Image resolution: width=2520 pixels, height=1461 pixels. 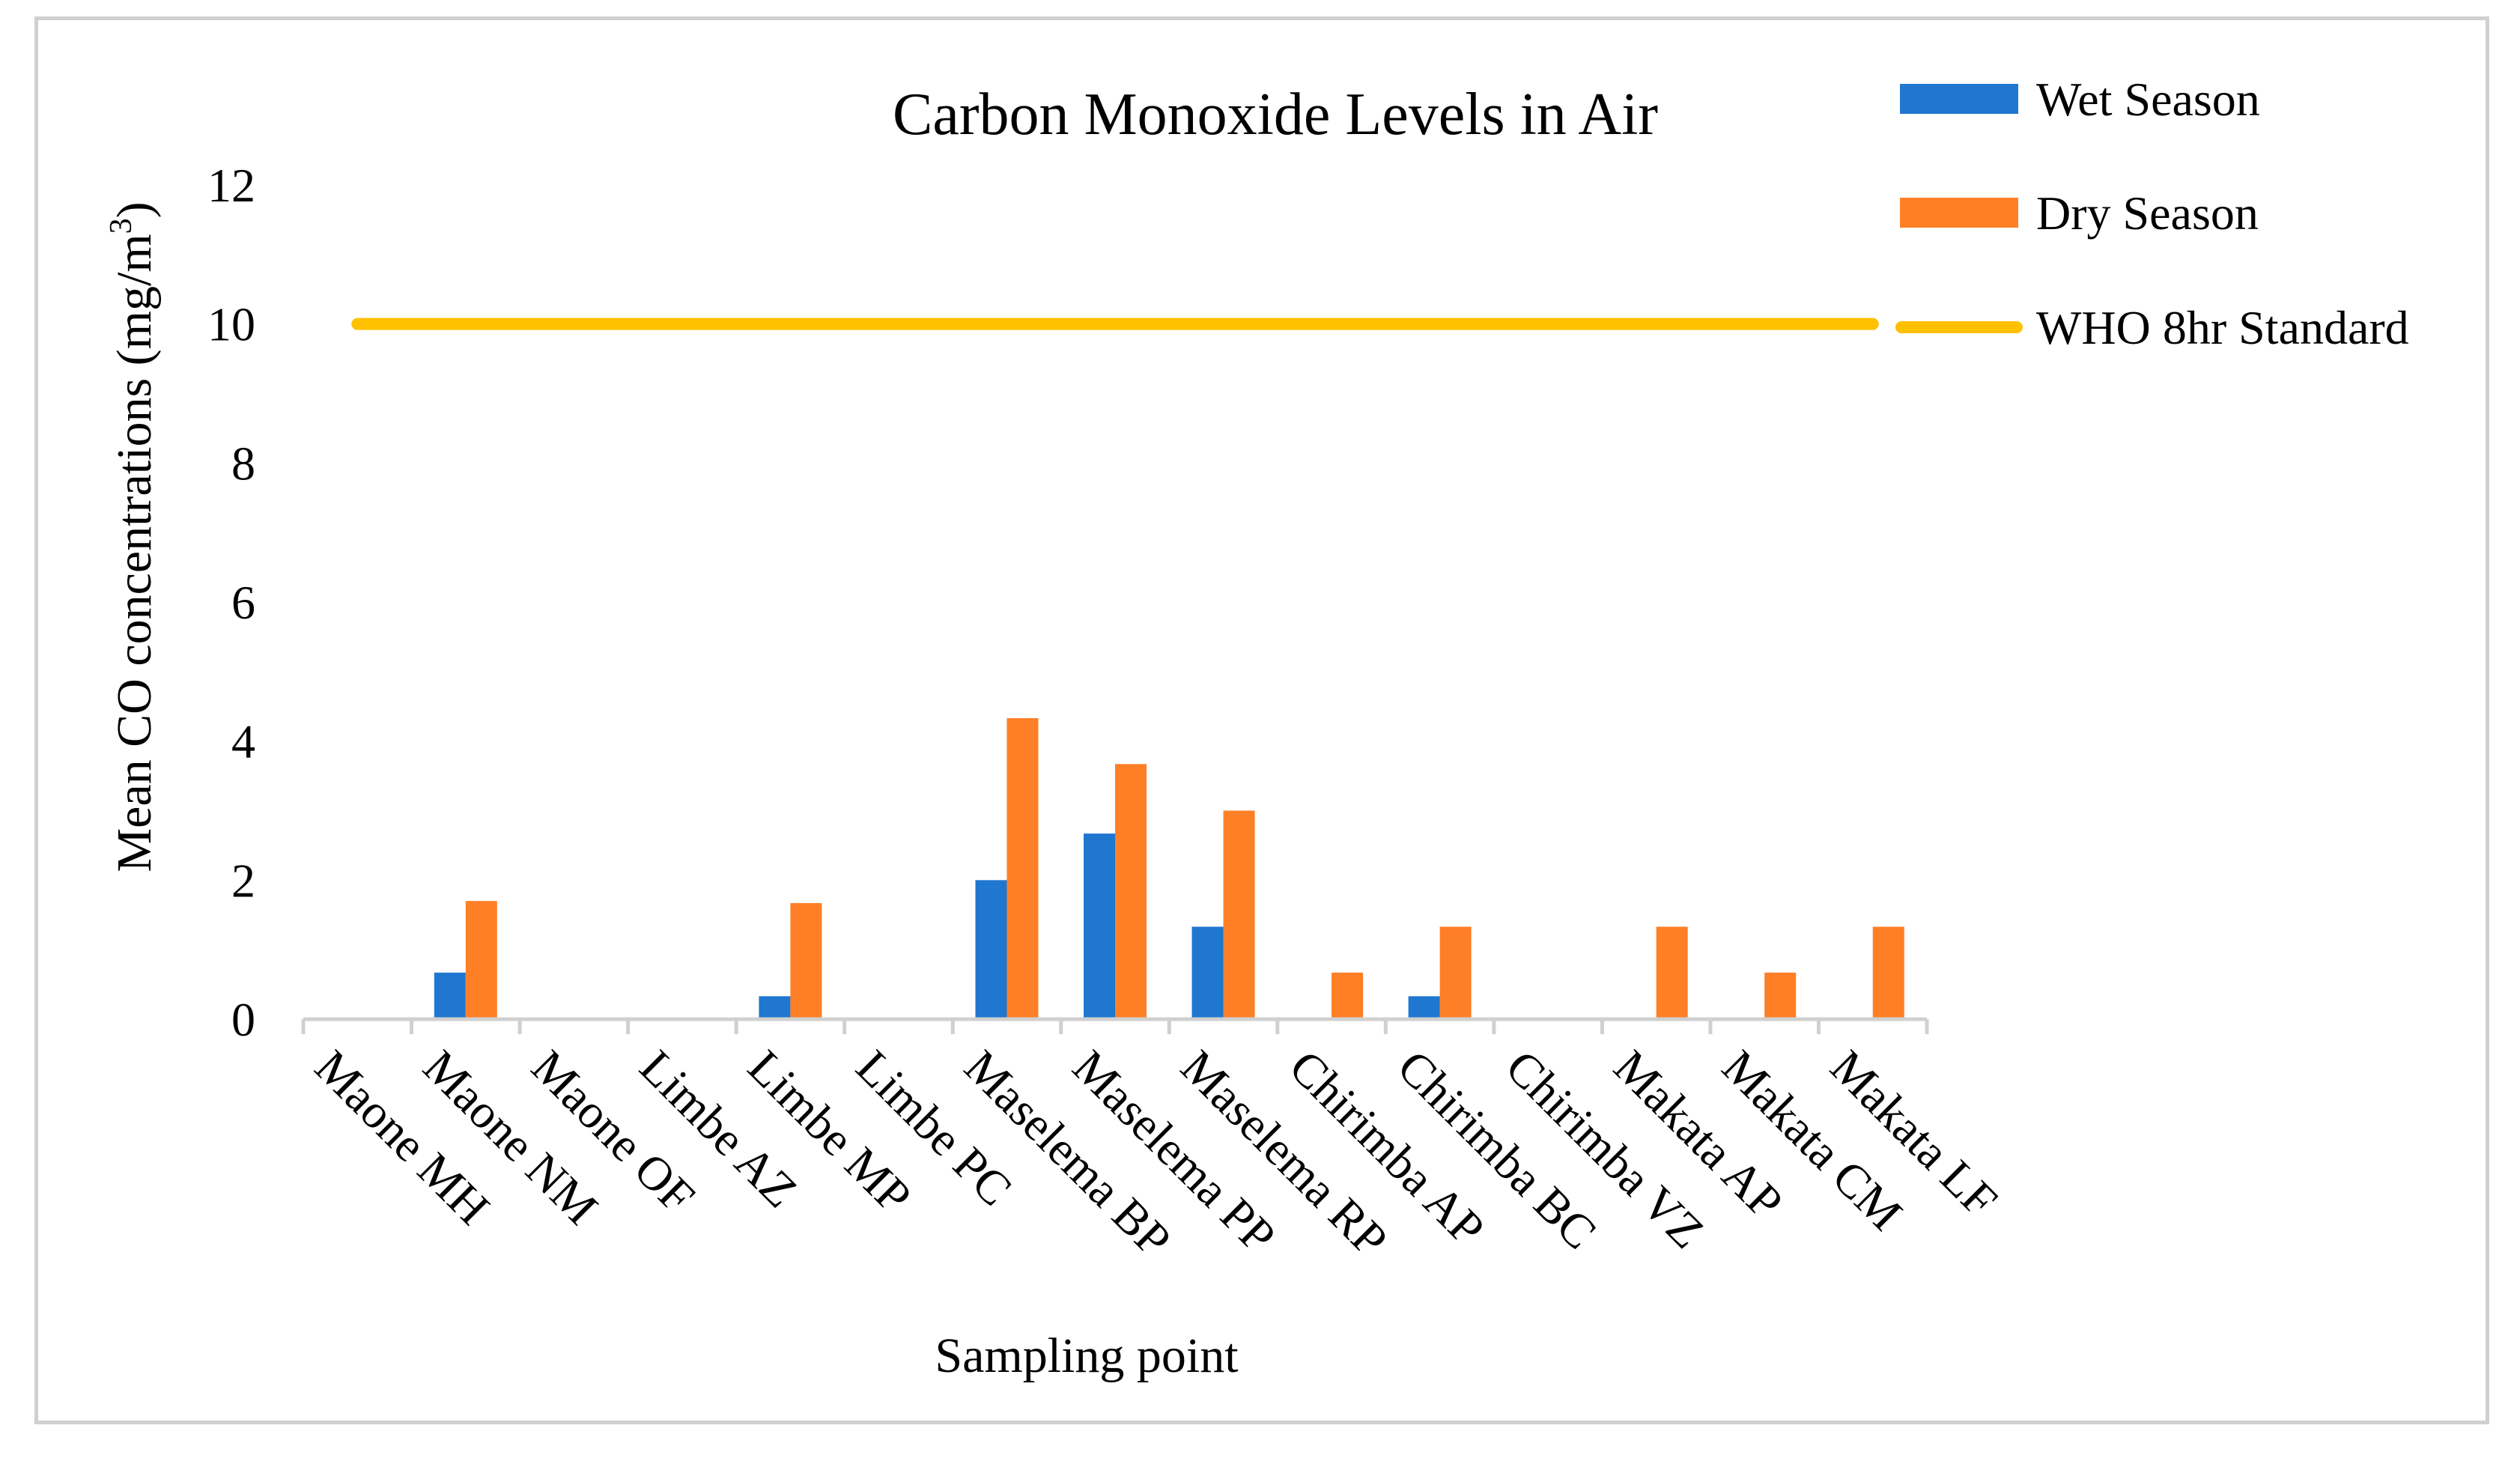 What do you see at coordinates (243, 463) in the screenshot?
I see `y-tick-label: 8` at bounding box center [243, 463].